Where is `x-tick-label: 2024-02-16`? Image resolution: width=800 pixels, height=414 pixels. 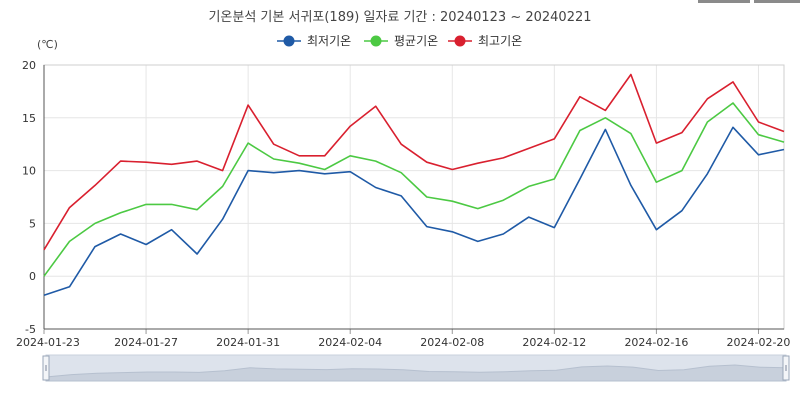
x-tick-label: 2024-02-16 is located at coordinates (656, 342).